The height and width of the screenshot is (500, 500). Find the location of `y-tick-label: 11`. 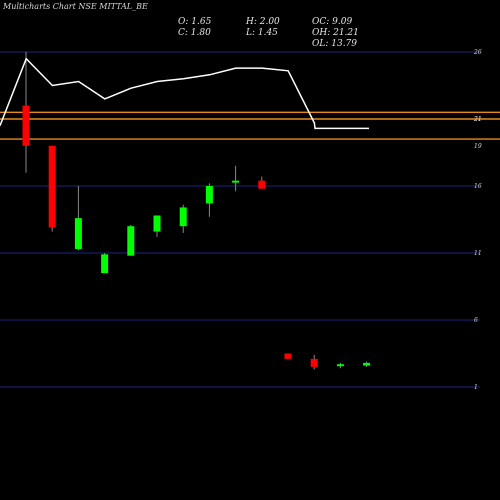

y-tick-label: 11 is located at coordinates (478, 253).